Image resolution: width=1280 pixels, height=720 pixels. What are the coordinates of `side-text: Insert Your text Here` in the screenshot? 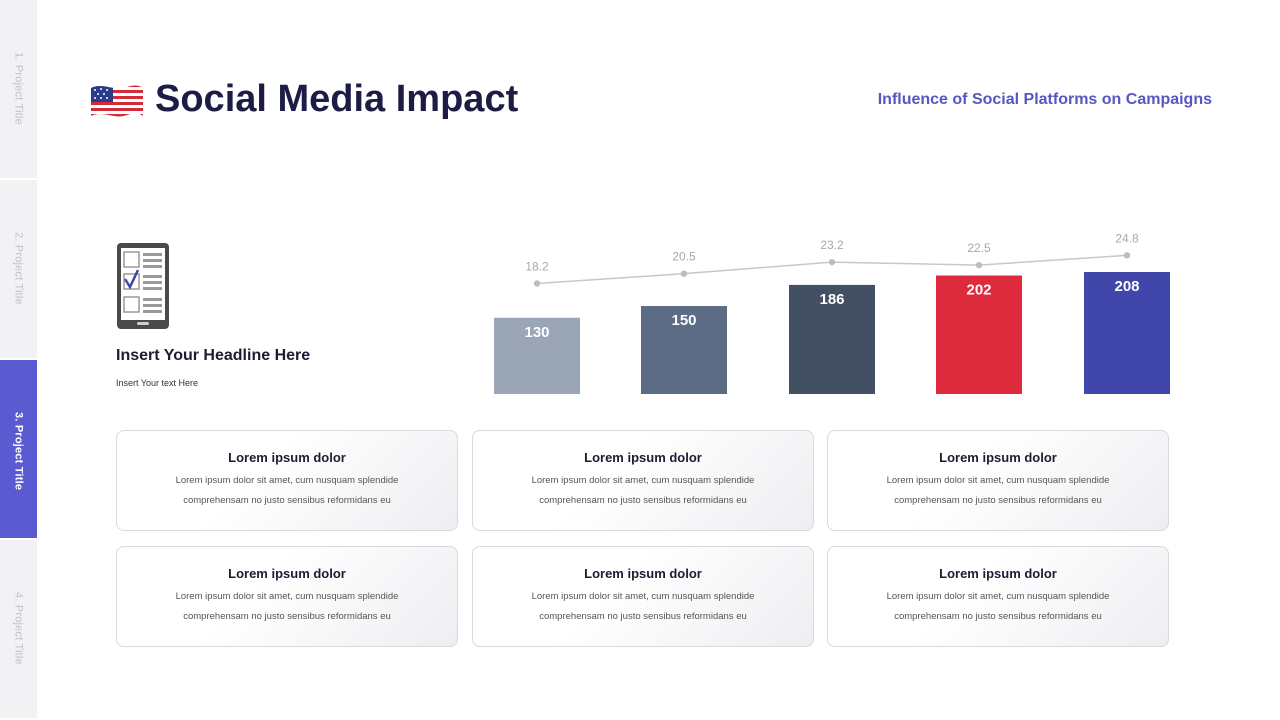 It's located at (157, 383).